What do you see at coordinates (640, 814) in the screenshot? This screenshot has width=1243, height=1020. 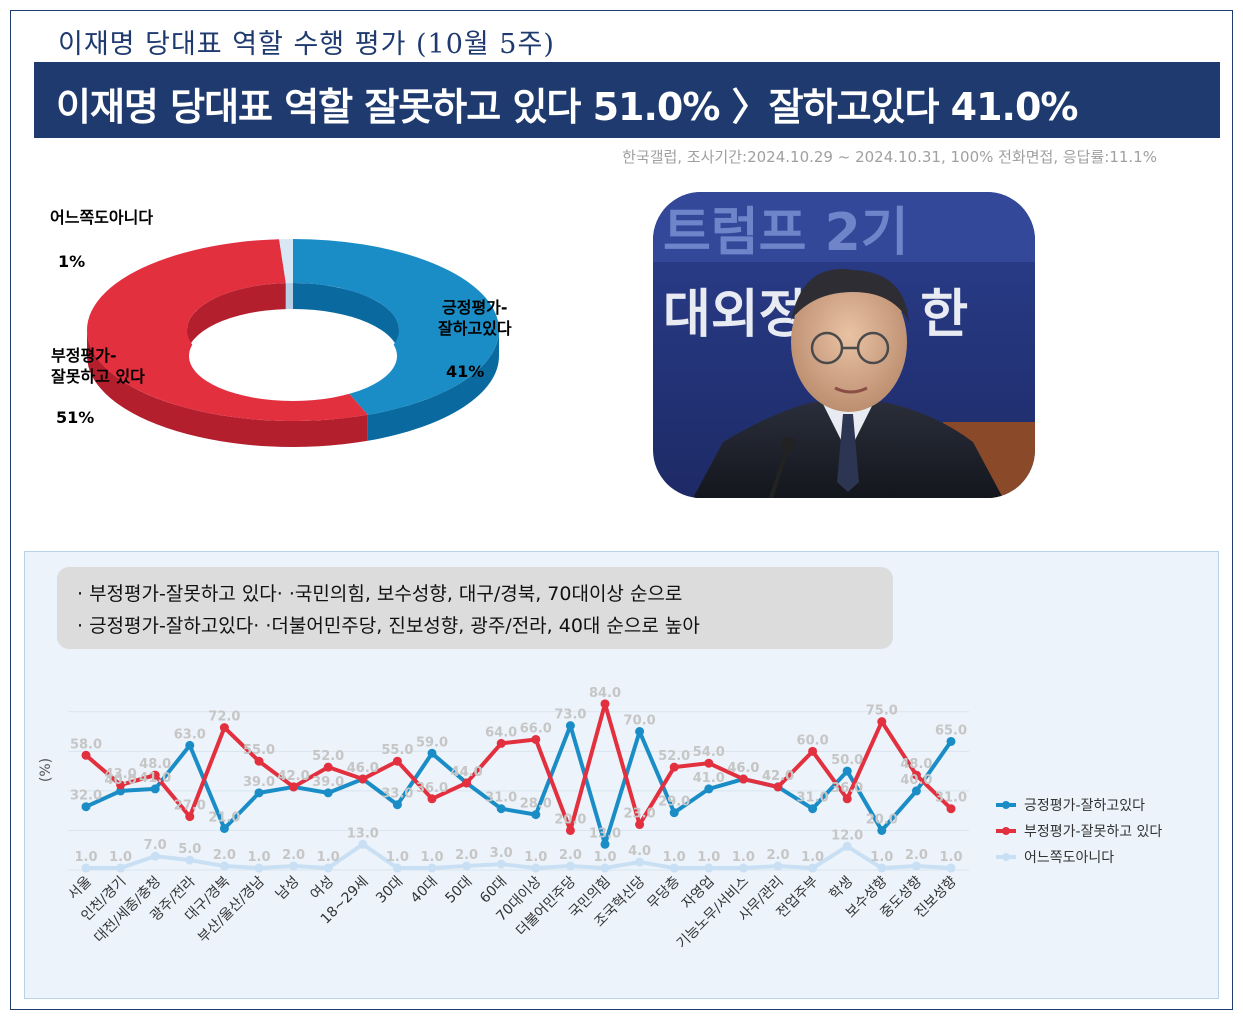 I see `data-label: 23.0` at bounding box center [640, 814].